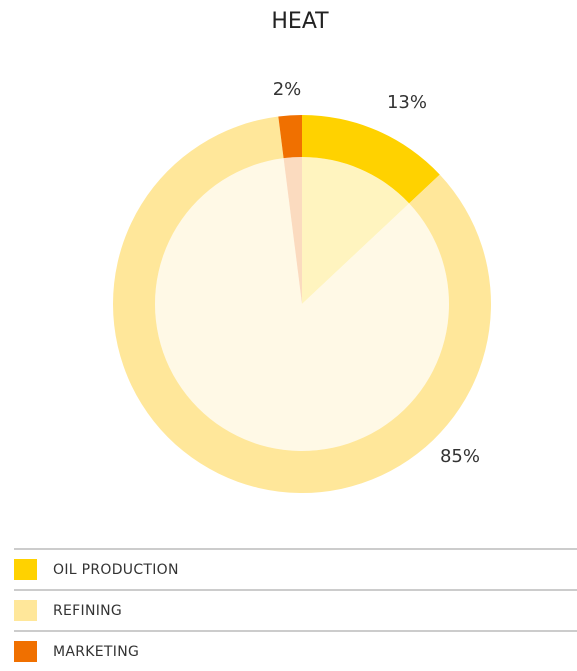 The width and height of the screenshot is (577, 671). What do you see at coordinates (96, 652) in the screenshot?
I see `legend-label: MARKETING` at bounding box center [96, 652].